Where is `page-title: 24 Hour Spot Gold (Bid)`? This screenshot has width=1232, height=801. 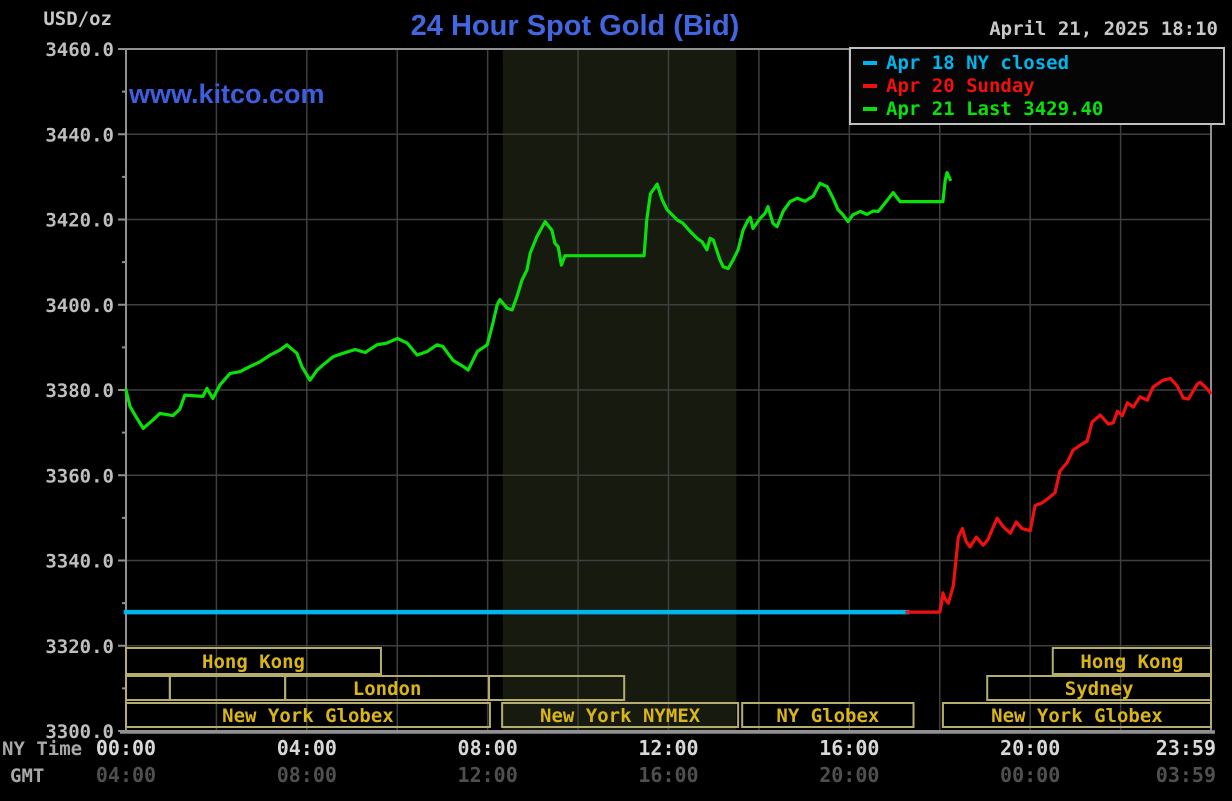 page-title: 24 Hour Spot Gold (Bid) is located at coordinates (575, 26).